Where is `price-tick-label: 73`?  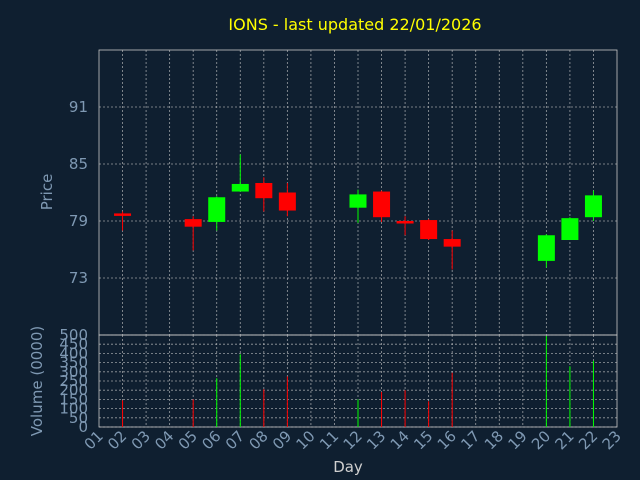
price-tick-label: 73 is located at coordinates (78, 278).